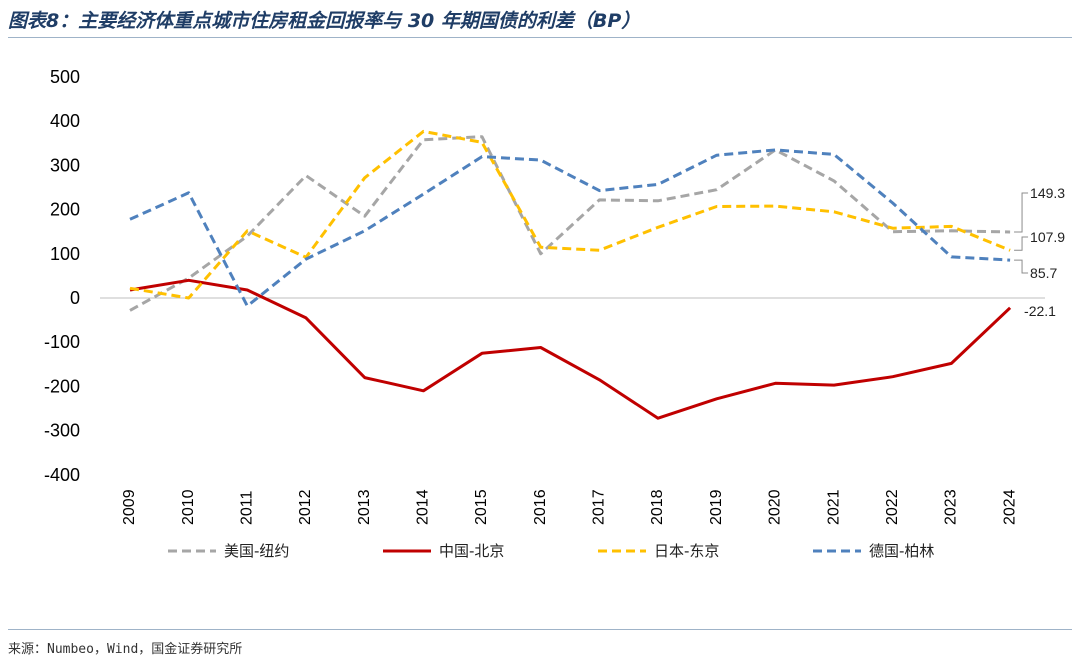  Describe the element at coordinates (1047, 193) in the screenshot. I see `annotation-label: 149.3` at that location.